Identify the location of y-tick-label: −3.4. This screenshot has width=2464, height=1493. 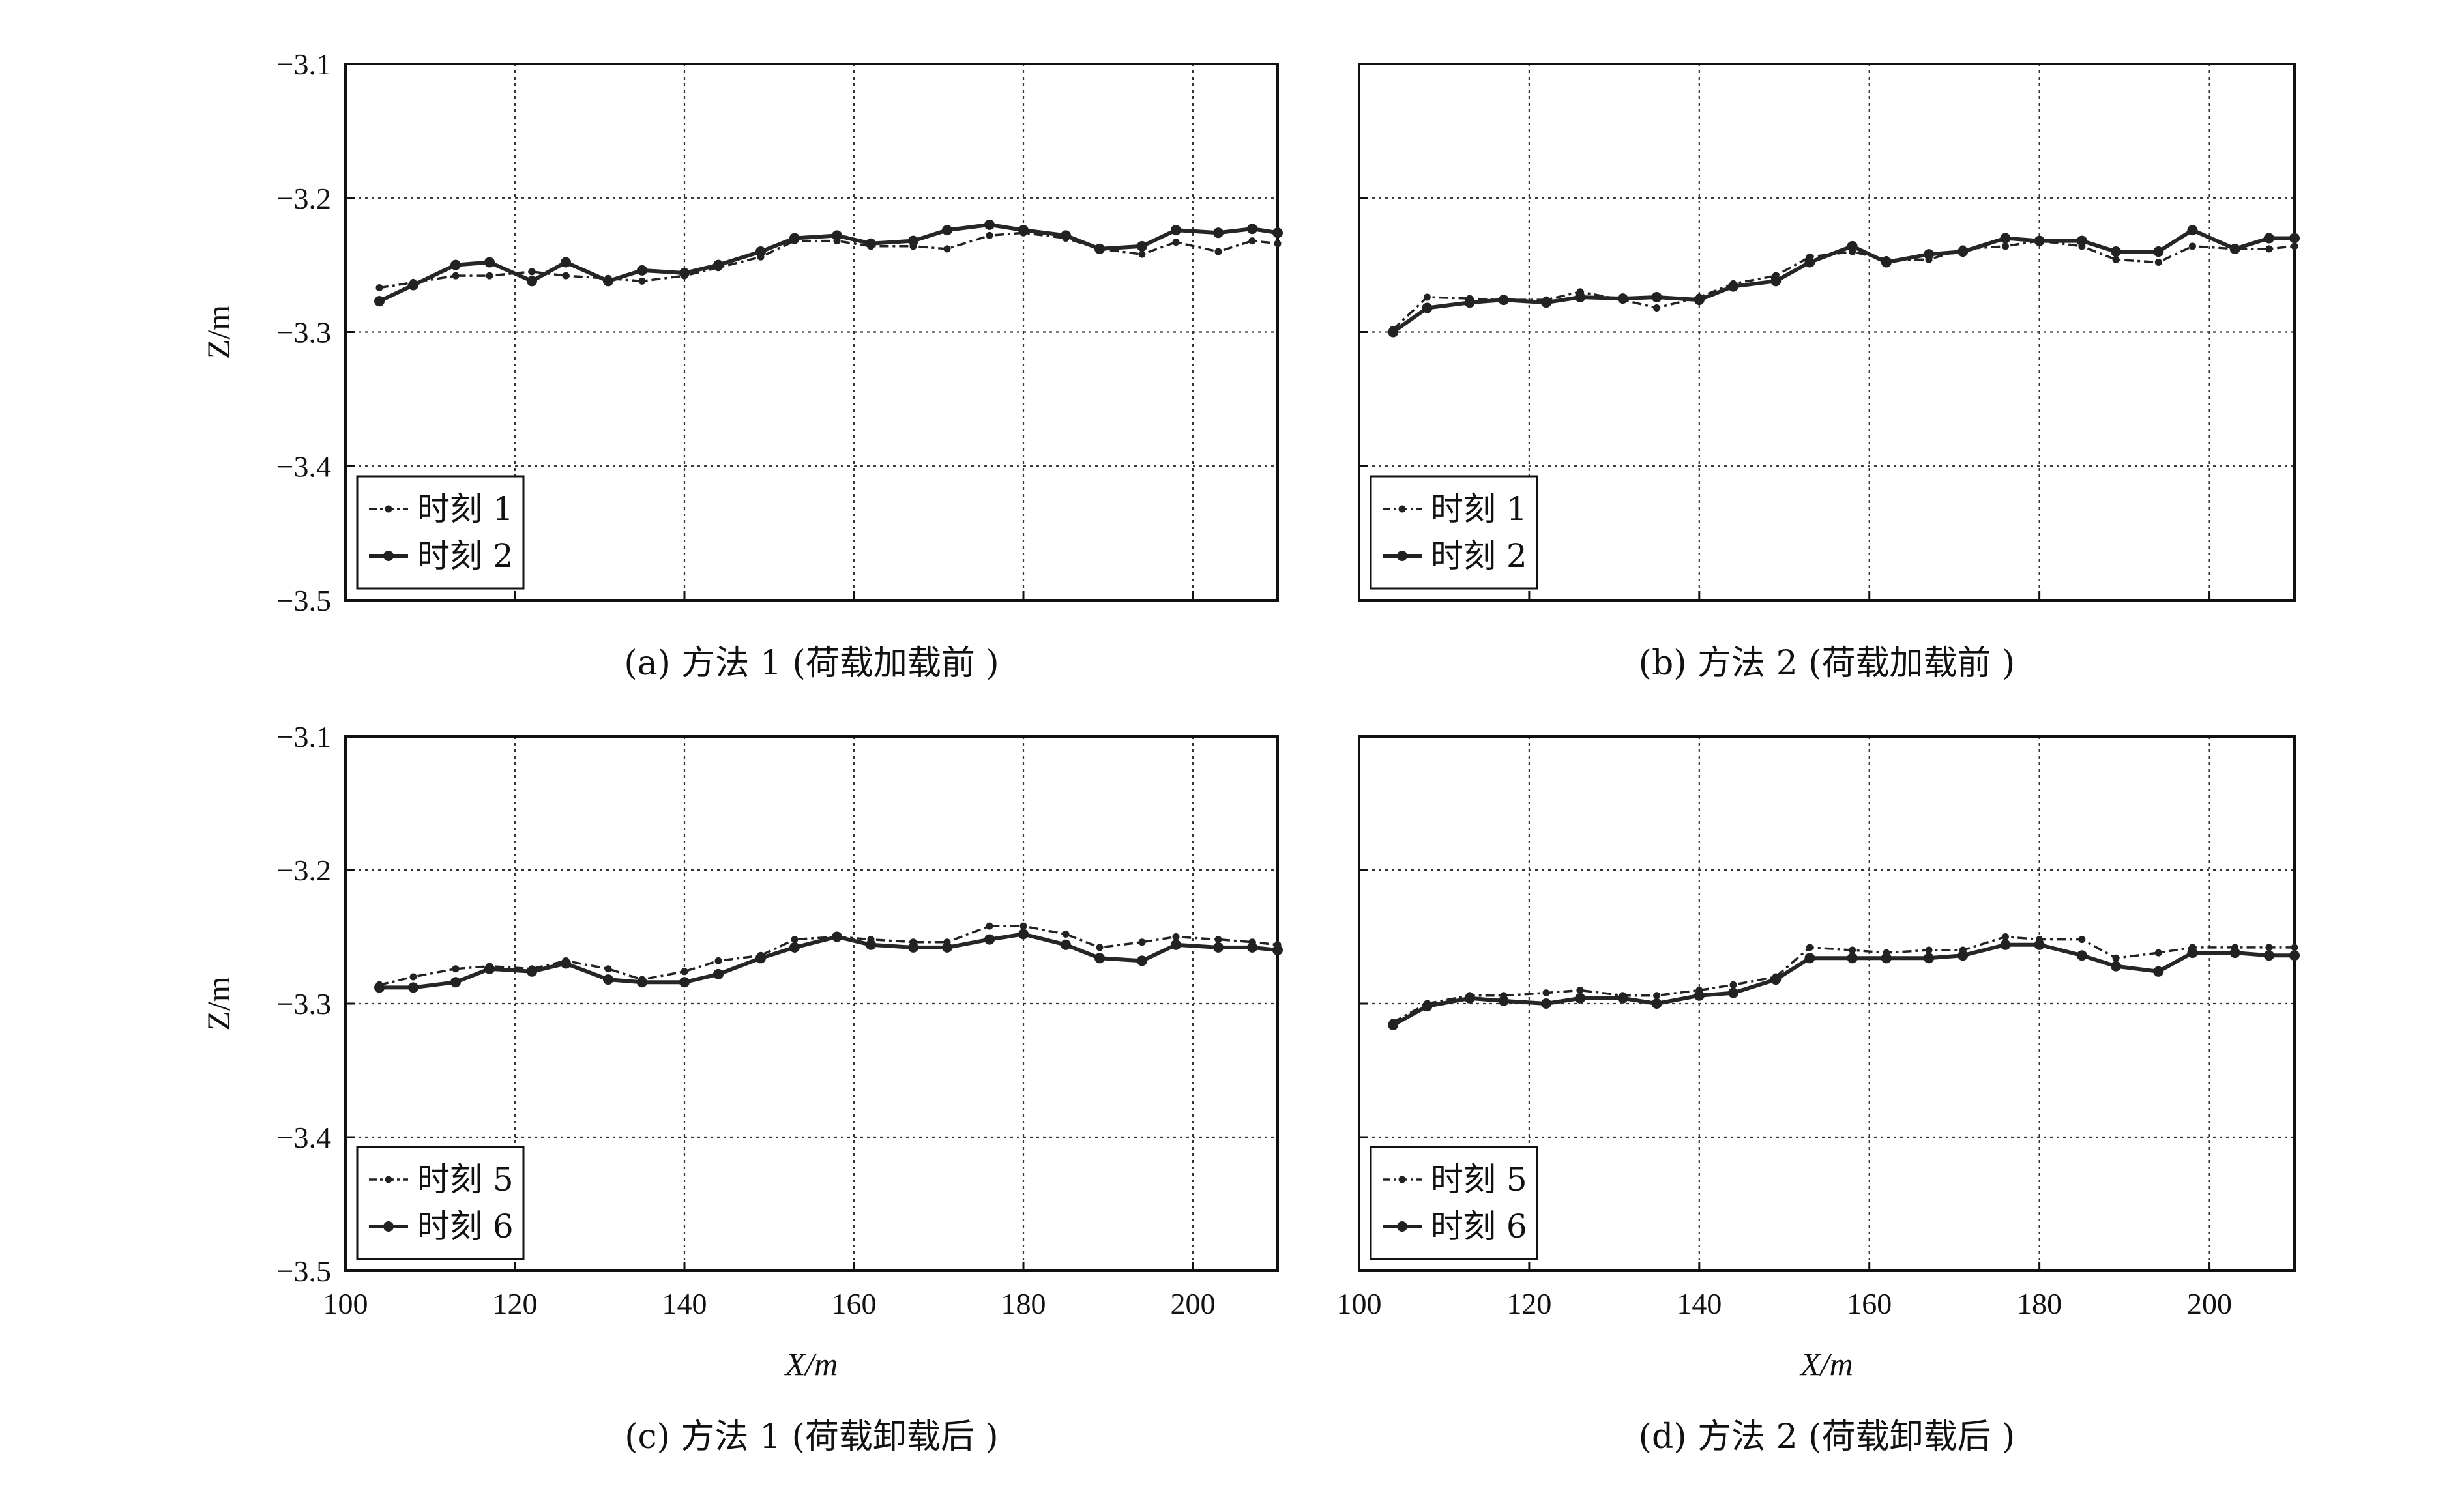
(304, 466).